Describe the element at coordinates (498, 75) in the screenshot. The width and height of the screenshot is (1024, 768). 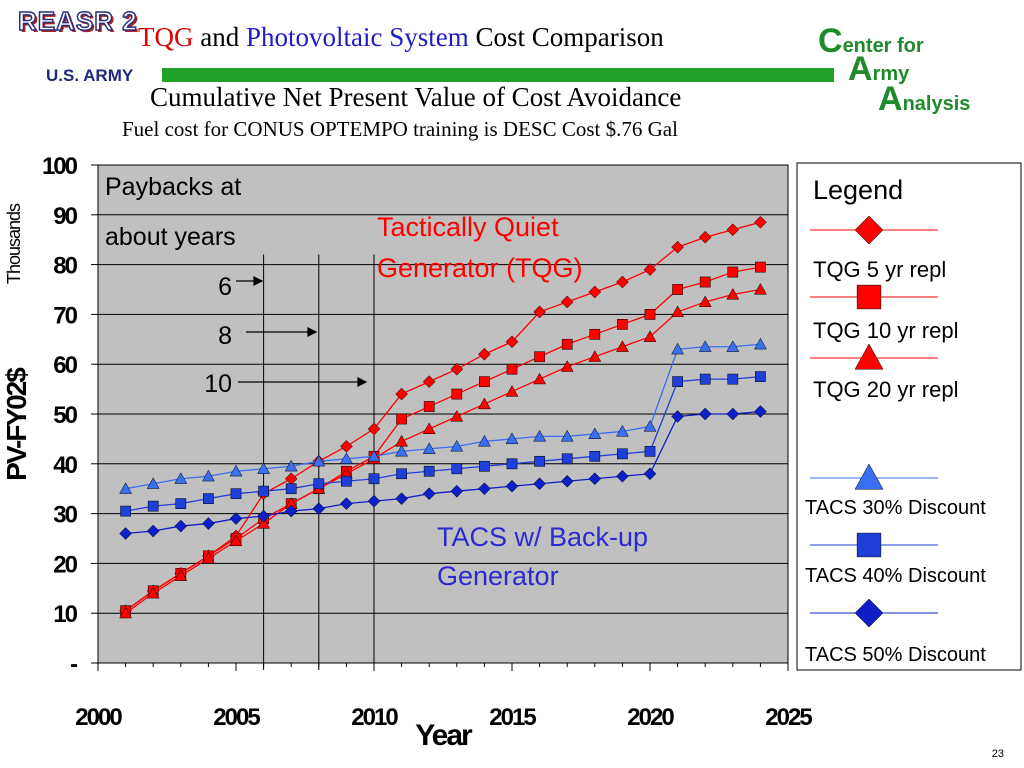
I see `header-divider-bar` at that location.